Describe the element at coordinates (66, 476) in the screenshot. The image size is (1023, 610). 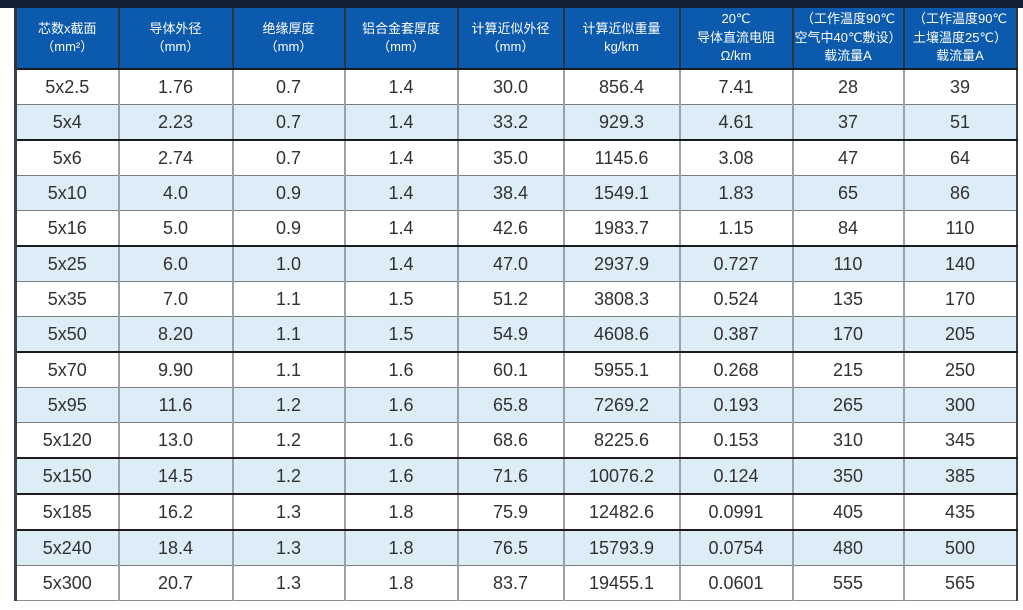
I see `table-cell: 5x150` at that location.